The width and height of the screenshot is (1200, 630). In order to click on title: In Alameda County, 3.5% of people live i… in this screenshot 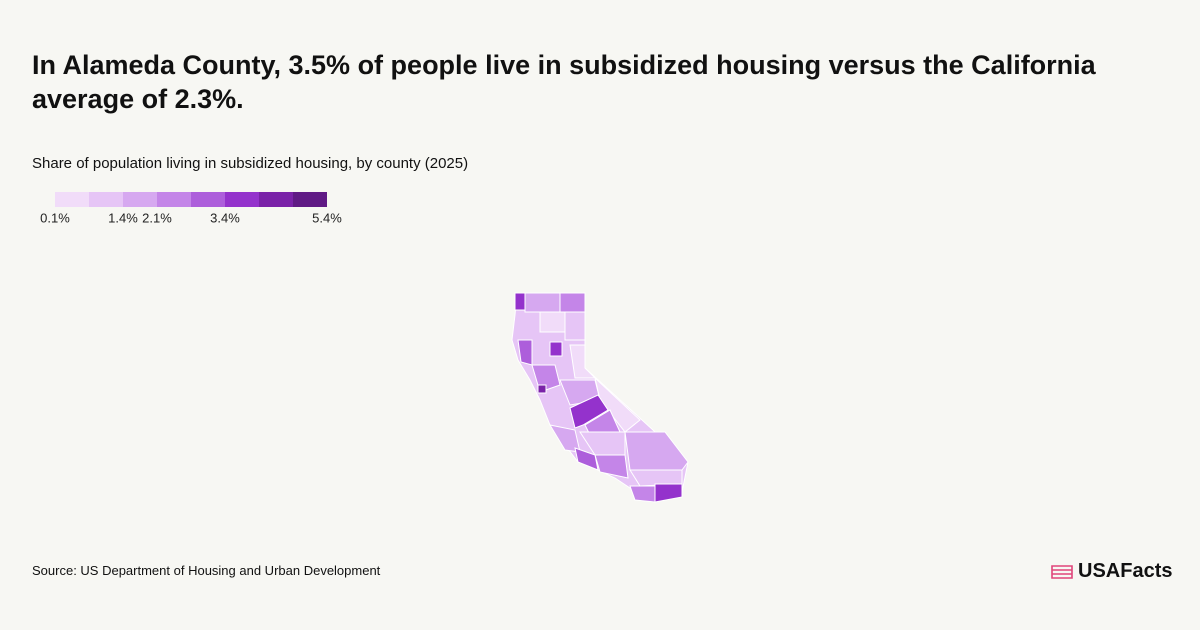, I will do `click(564, 82)`.